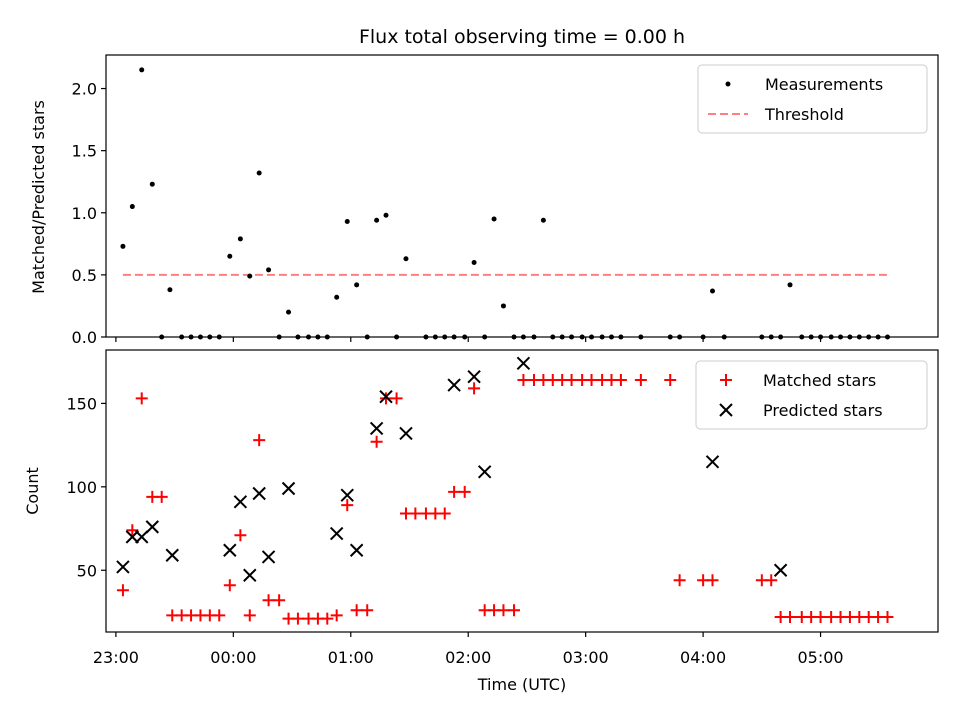 This screenshot has height=720, width=960. I want to click on legend-matched-label: Matched stars, so click(819, 380).